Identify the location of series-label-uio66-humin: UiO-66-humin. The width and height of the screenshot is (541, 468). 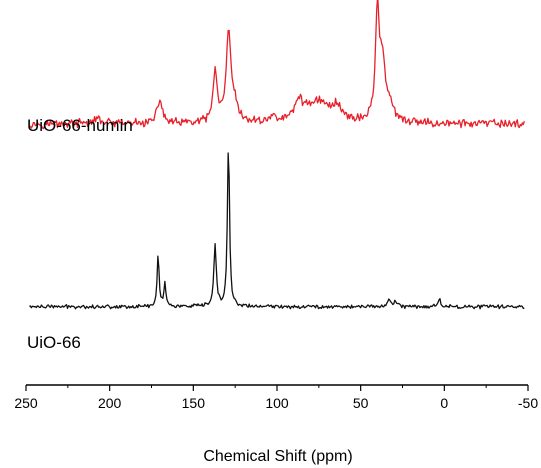
(80, 125).